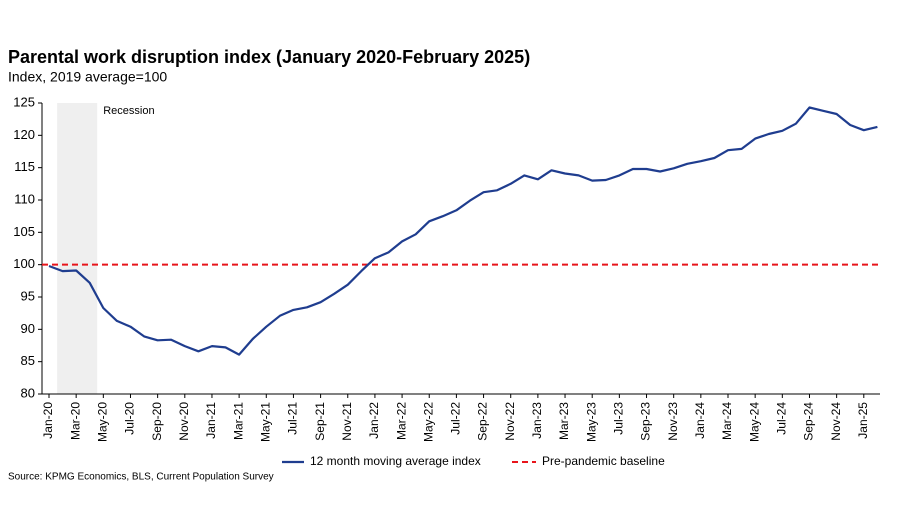 The image size is (900, 530). Describe the element at coordinates (24, 166) in the screenshot. I see `y-tick-label: 115` at that location.